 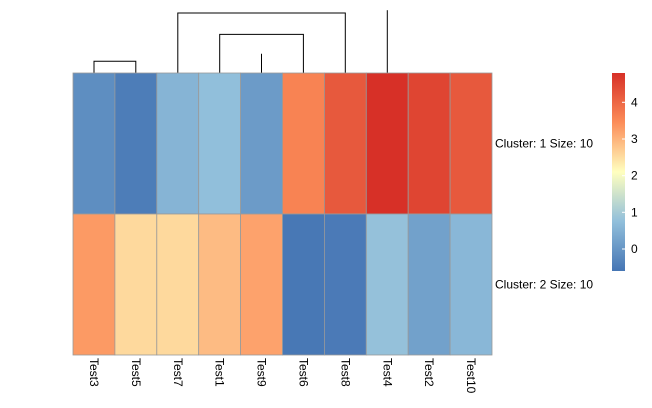 What do you see at coordinates (136, 372) in the screenshot?
I see `column-label: Test5` at bounding box center [136, 372].